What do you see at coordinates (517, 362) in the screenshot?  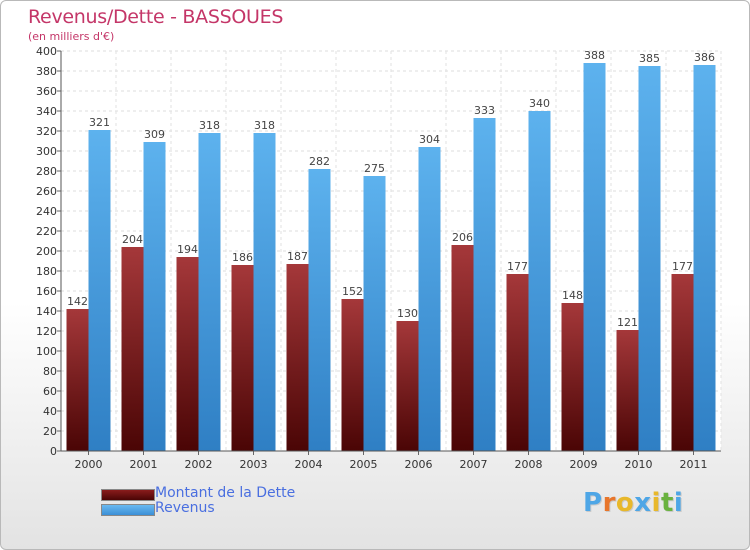 I see `bar-debt-2008` at bounding box center [517, 362].